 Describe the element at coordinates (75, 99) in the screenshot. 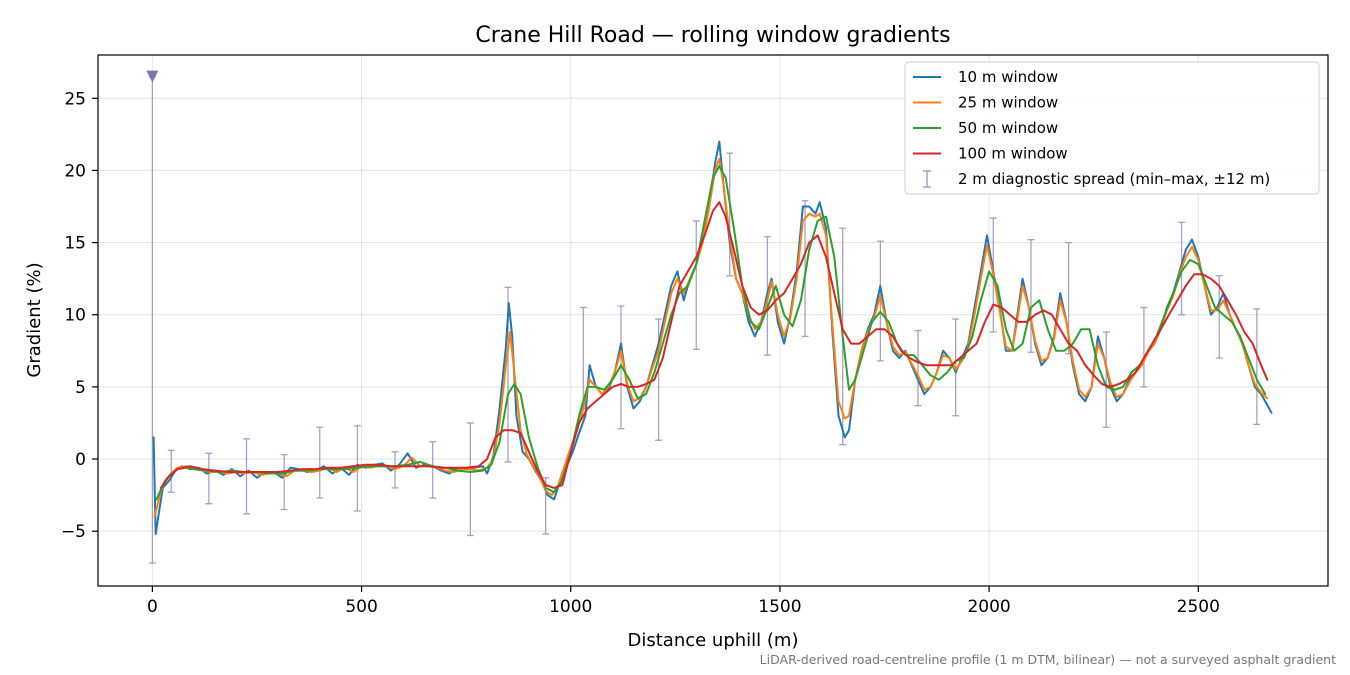

I see `y-tick-label: 25` at that location.